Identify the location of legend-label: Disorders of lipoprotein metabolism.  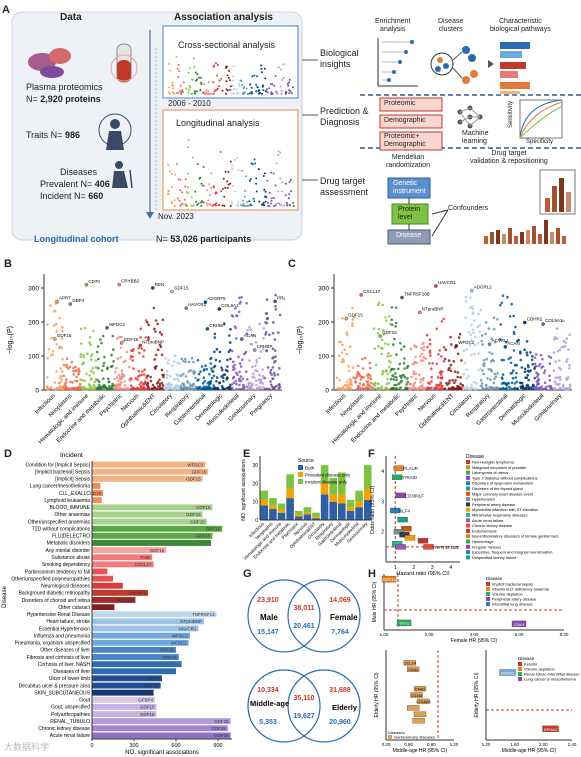
(502, 483).